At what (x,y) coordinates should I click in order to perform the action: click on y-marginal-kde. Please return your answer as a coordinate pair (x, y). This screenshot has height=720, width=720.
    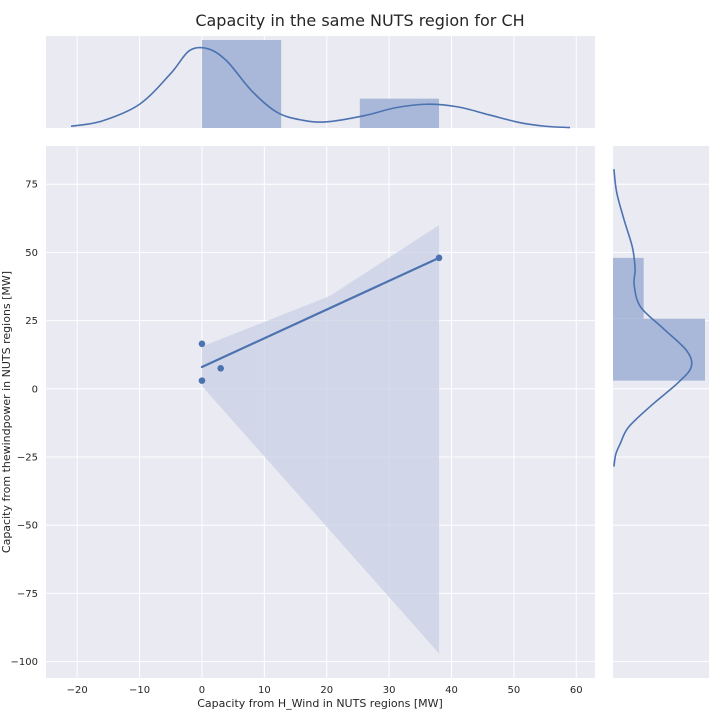
    Looking at the image, I should click on (653, 318).